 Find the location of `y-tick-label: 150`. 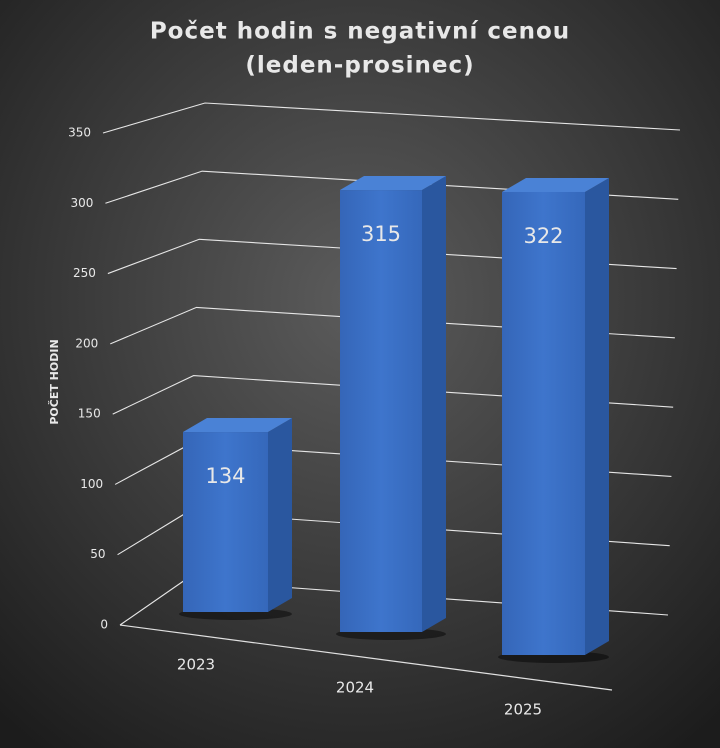

y-tick-label: 150 is located at coordinates (89, 414).